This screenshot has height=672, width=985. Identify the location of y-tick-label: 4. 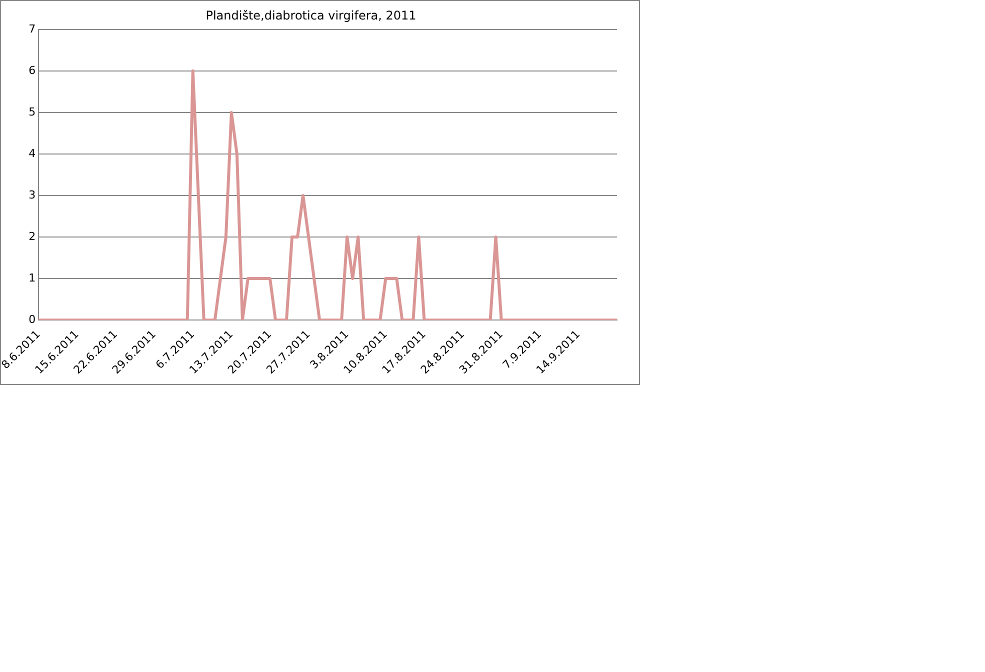
(32, 153).